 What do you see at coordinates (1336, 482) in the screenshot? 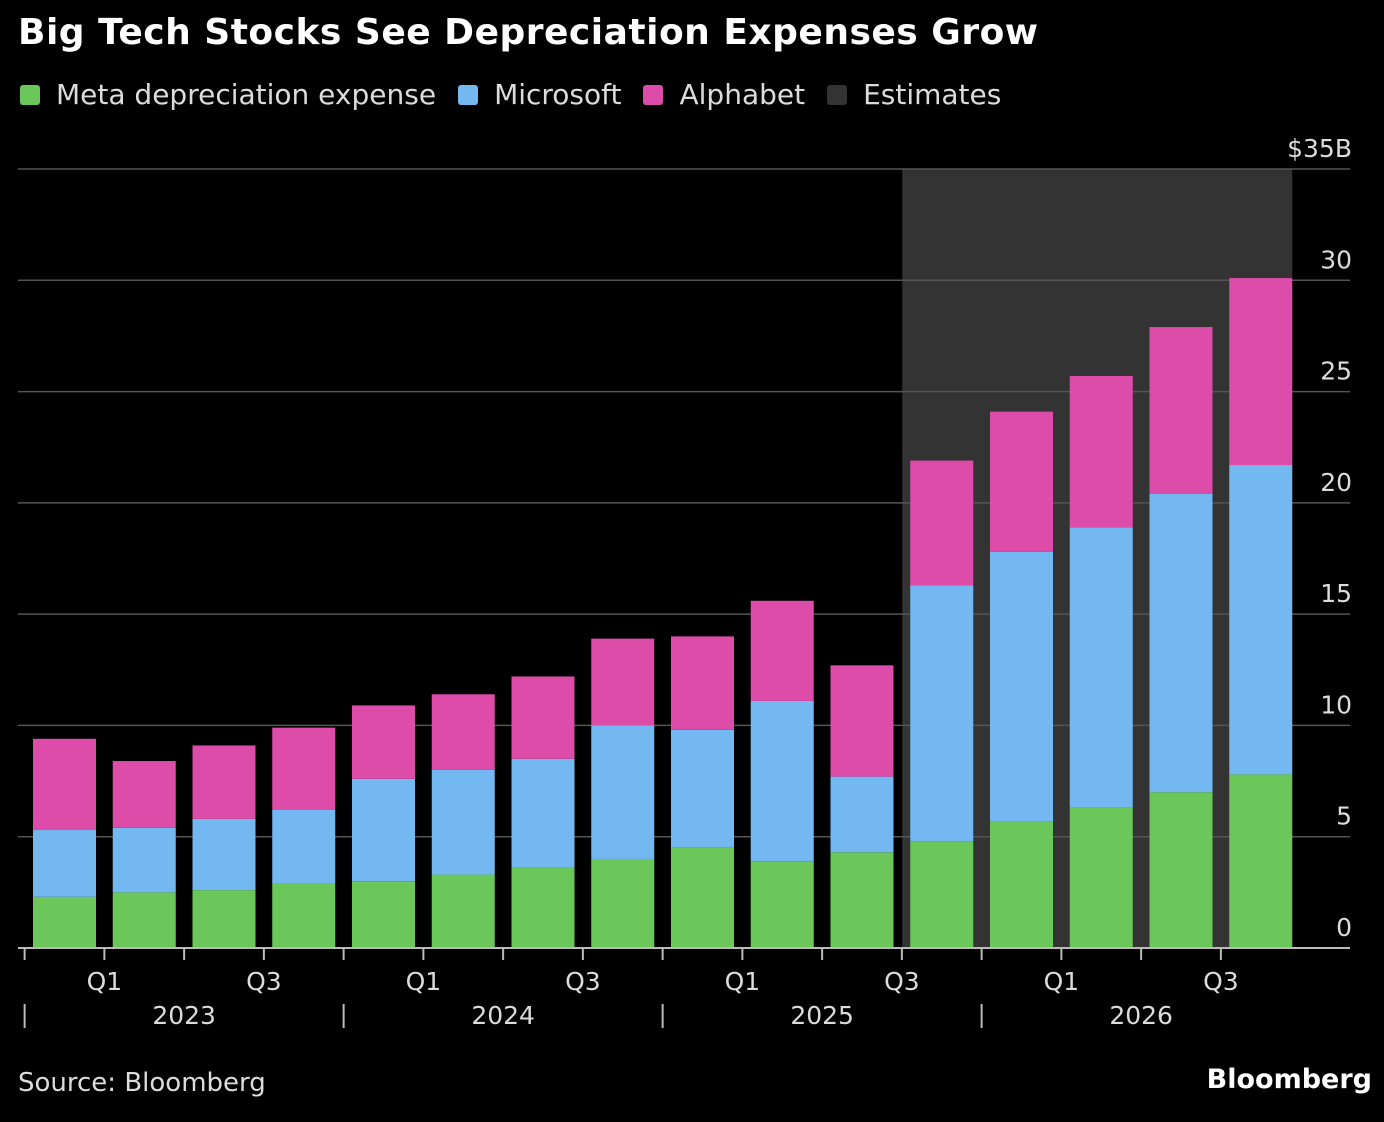
I see `y-tick-label: 20` at bounding box center [1336, 482].